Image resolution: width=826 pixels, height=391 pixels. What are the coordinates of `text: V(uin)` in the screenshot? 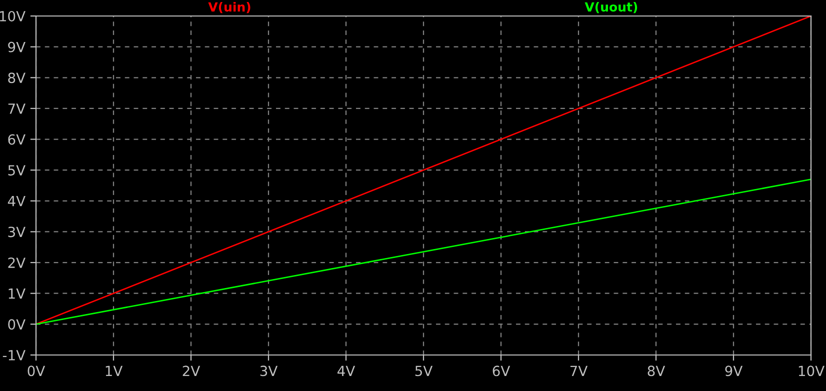 It's located at (229, 8).